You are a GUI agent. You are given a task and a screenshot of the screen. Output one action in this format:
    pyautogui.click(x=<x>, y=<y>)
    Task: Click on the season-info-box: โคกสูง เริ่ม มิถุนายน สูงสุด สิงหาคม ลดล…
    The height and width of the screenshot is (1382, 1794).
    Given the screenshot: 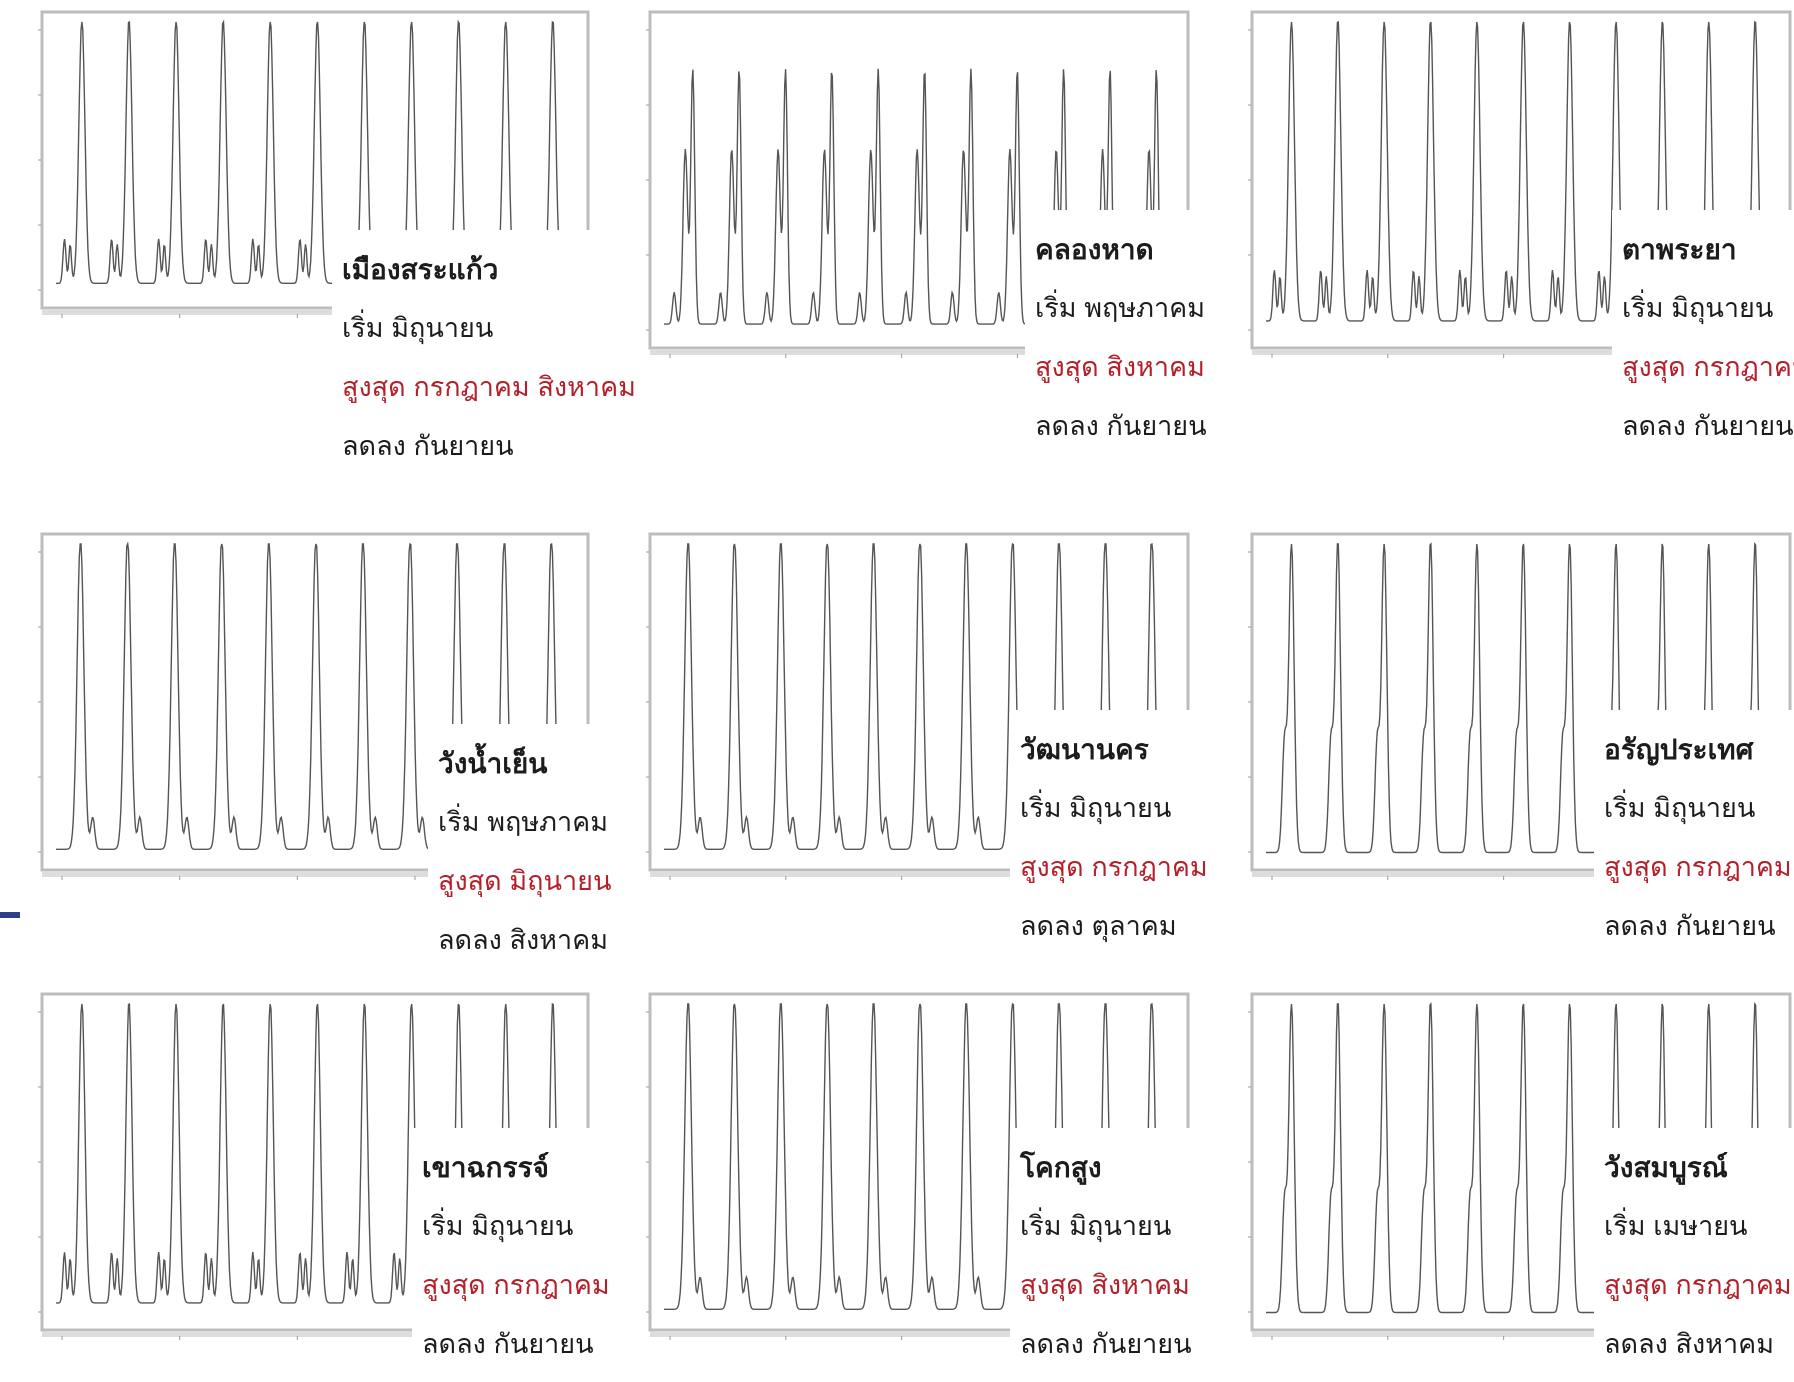 What is the action you would take?
    pyautogui.click(x=1107, y=1255)
    